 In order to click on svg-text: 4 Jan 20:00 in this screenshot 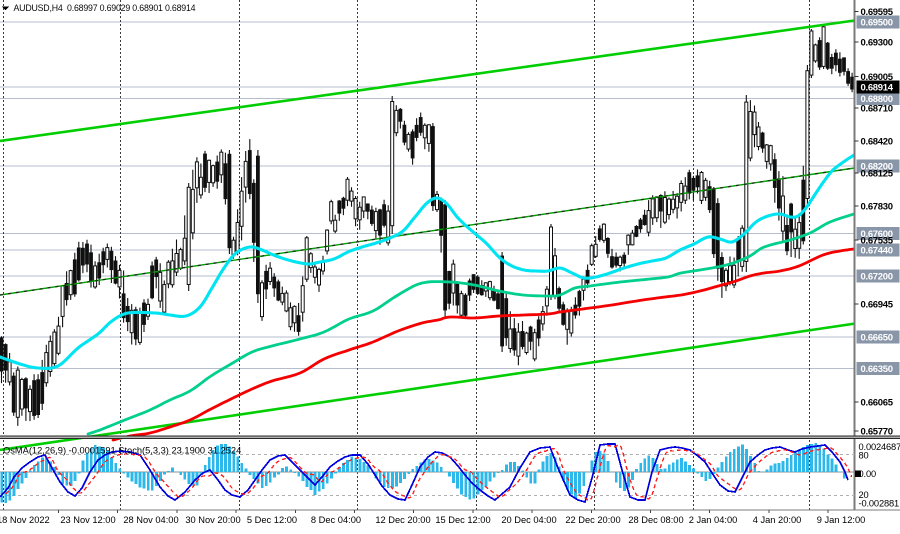, I will do `click(777, 520)`.